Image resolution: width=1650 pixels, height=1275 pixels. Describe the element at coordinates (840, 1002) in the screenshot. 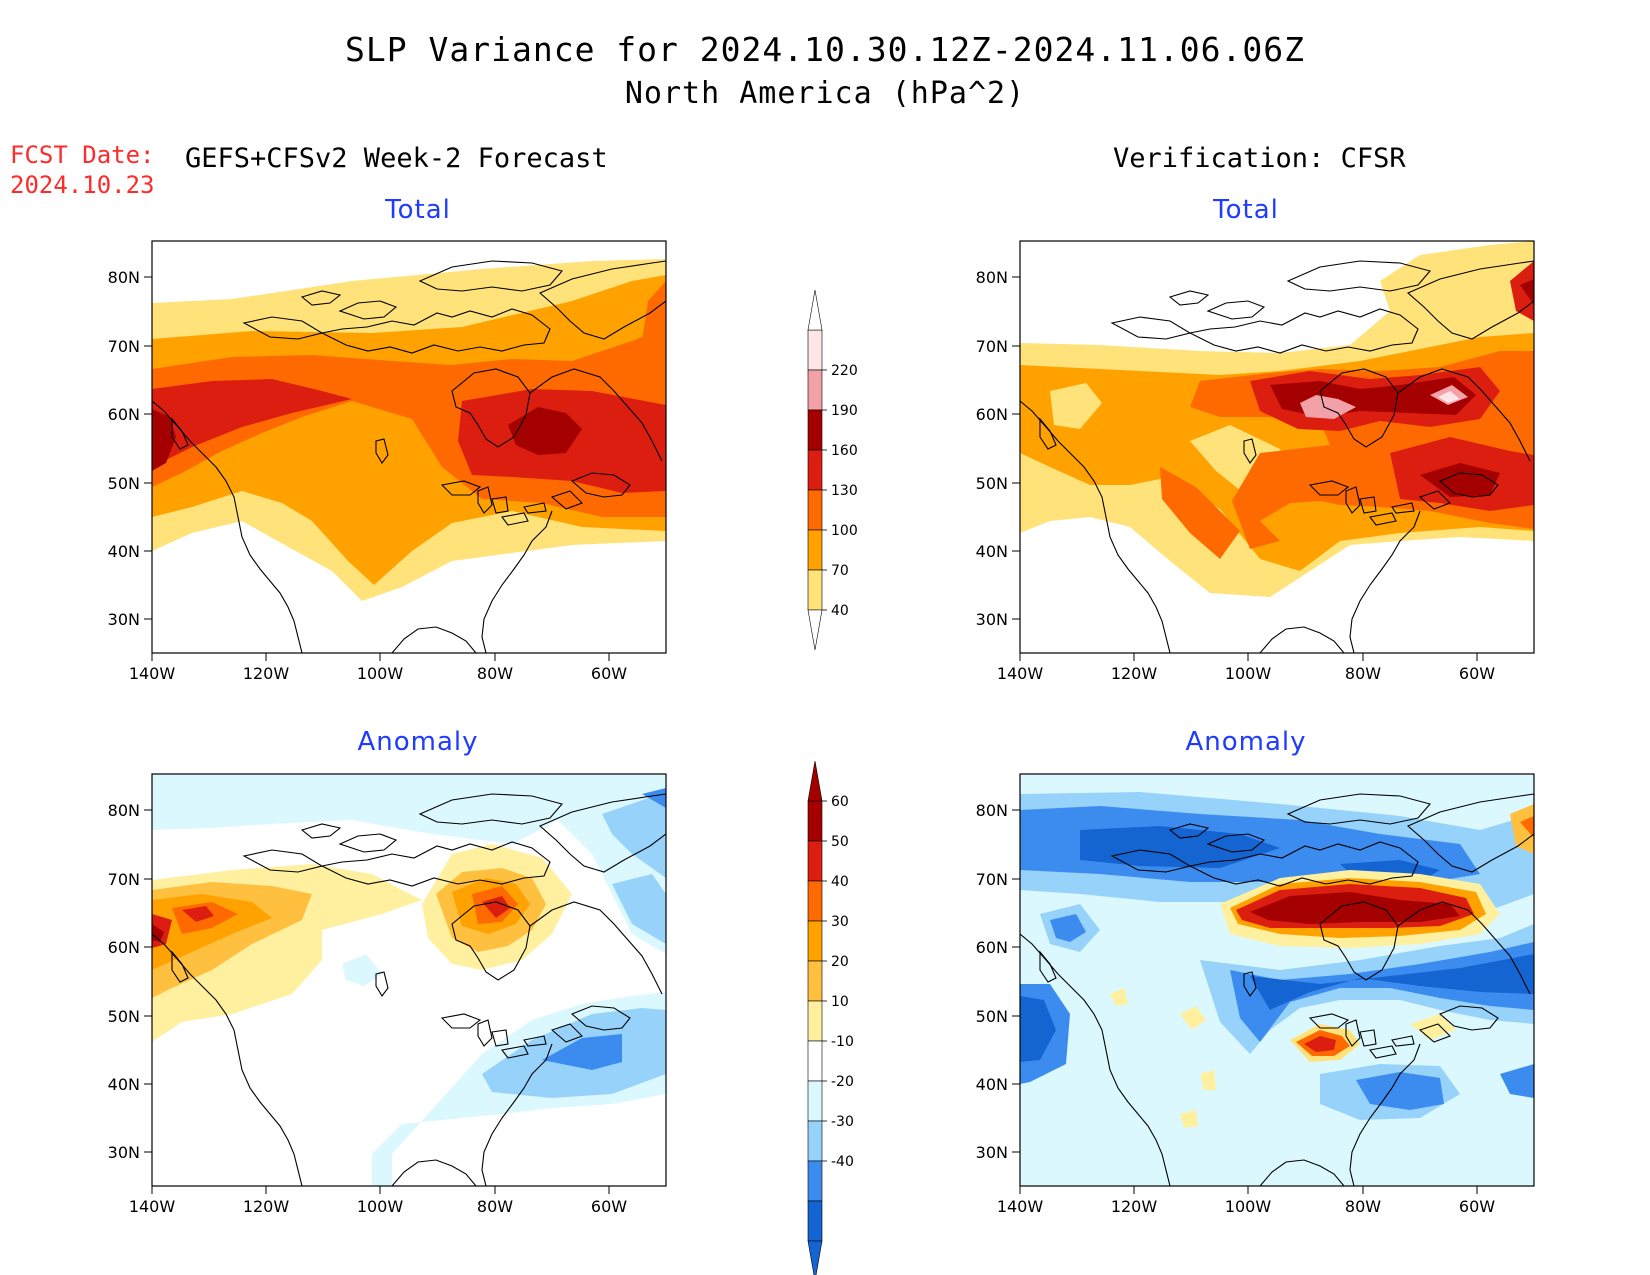

I see `colorbar-label: 10` at that location.